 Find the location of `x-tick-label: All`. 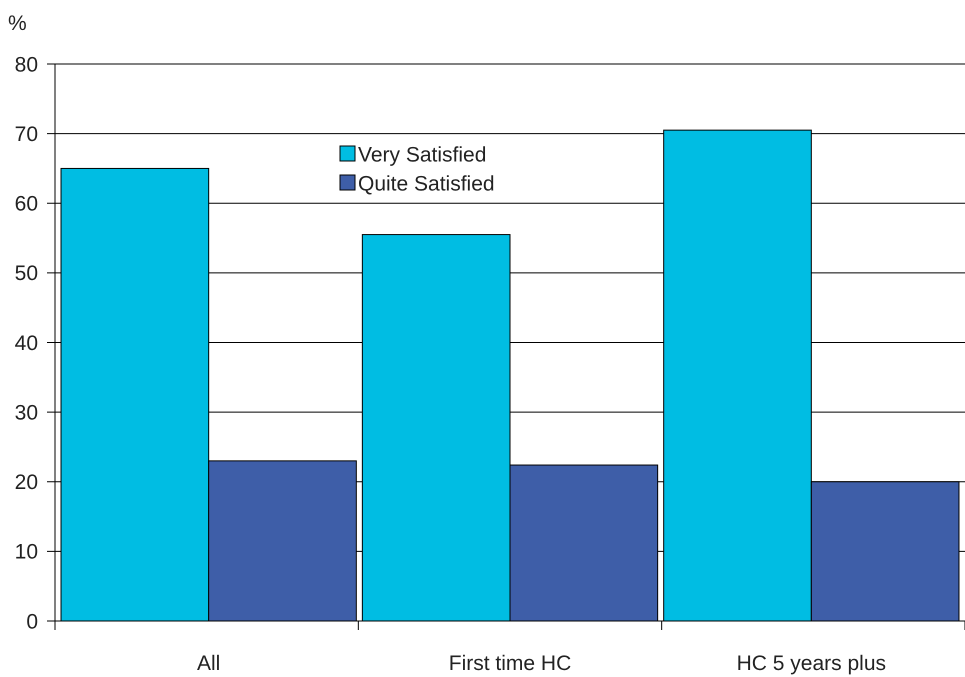

x-tick-label: All is located at coordinates (208, 663).